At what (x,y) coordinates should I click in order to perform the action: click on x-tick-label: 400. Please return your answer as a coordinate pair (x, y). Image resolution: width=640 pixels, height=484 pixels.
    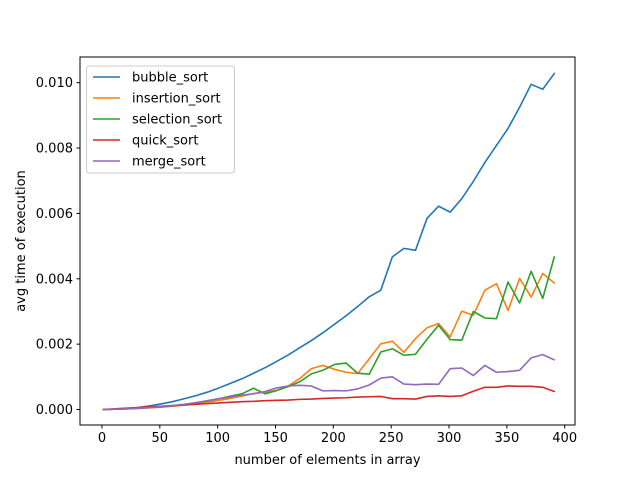
    Looking at the image, I should click on (564, 438).